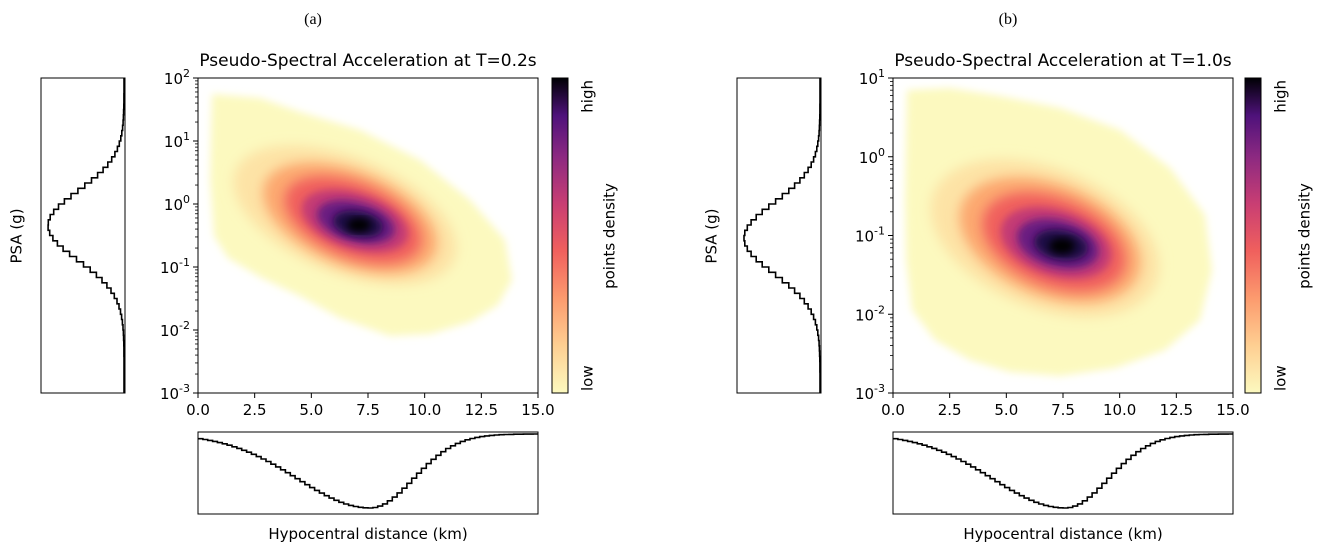 The width and height of the screenshot is (1332, 547). I want to click on panel-b-x-ticks: 0.0 2.5 5.0 7.5 10.0 12.5 15.0, so click(1065, 406).